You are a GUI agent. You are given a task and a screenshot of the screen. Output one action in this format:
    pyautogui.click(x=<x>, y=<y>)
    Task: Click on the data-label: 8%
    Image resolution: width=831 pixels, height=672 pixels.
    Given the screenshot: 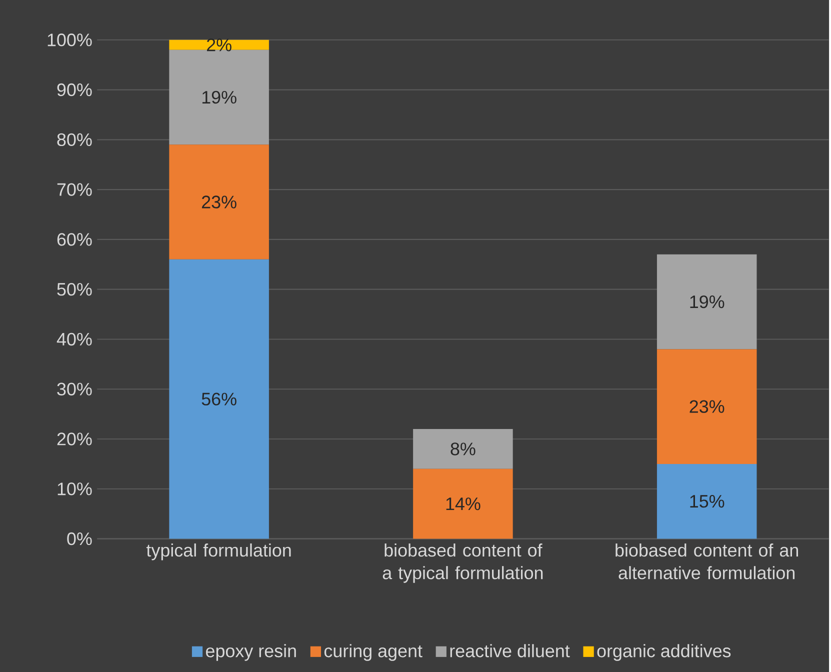 What is the action you would take?
    pyautogui.click(x=463, y=449)
    